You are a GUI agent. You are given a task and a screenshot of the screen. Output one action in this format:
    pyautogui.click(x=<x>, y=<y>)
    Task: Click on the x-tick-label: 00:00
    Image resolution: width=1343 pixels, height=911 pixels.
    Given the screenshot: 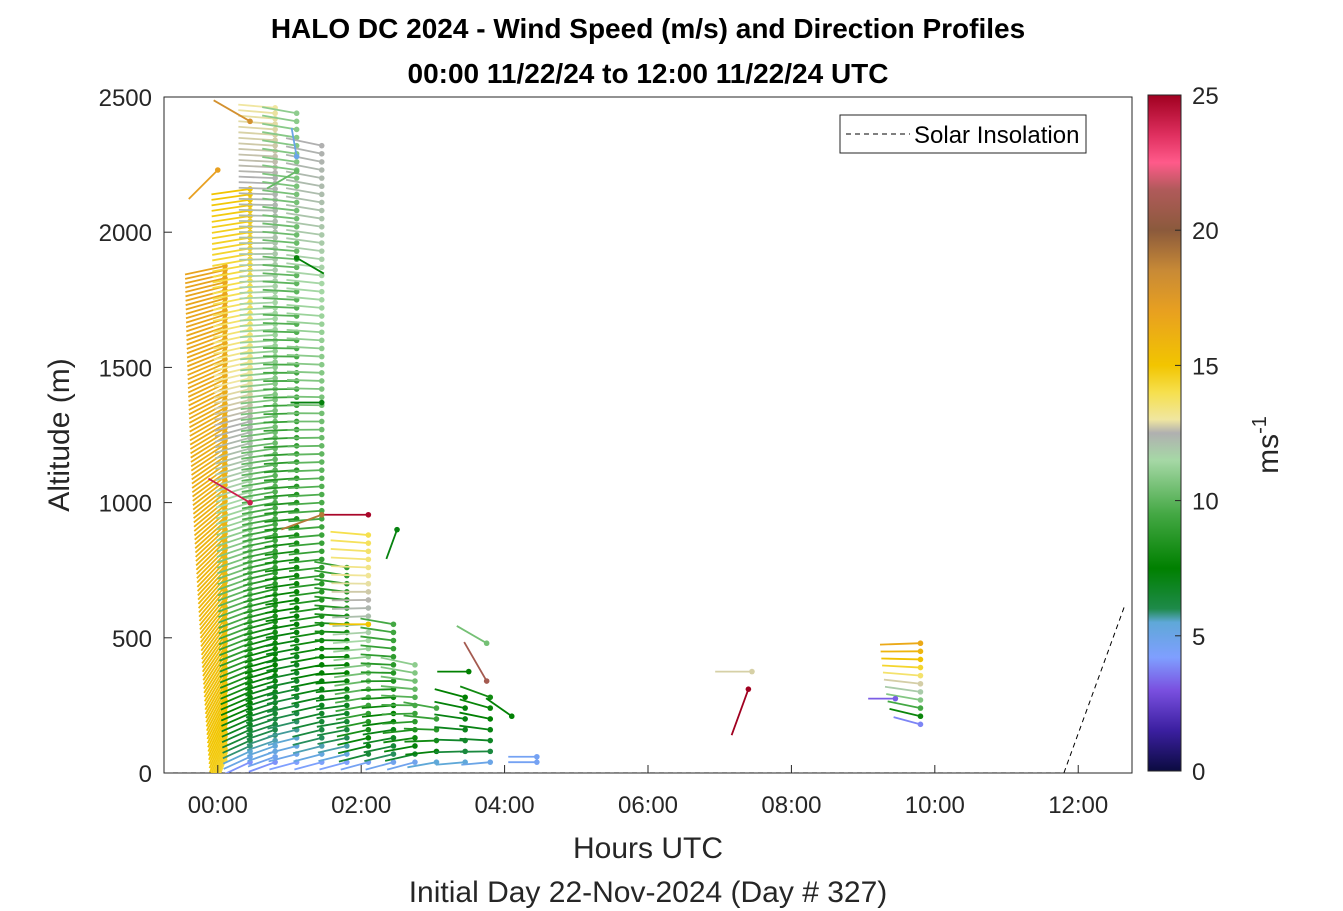 What is the action you would take?
    pyautogui.click(x=218, y=805)
    